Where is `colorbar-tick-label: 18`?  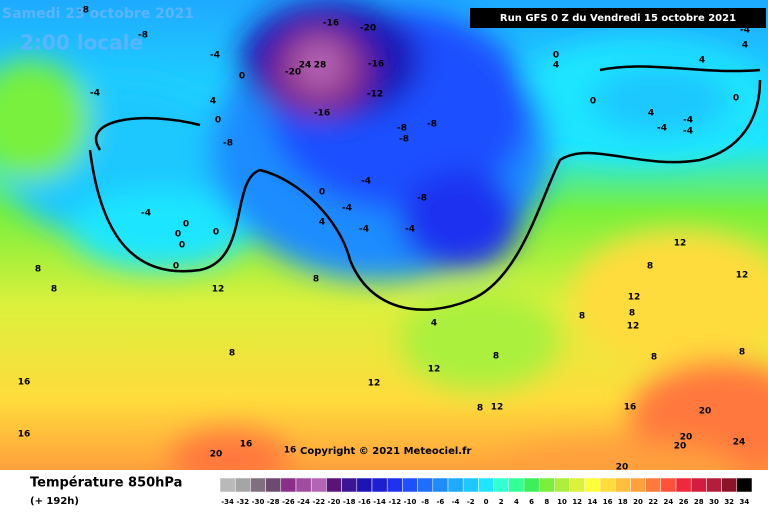
colorbar-tick-label: 18 is located at coordinates (623, 502).